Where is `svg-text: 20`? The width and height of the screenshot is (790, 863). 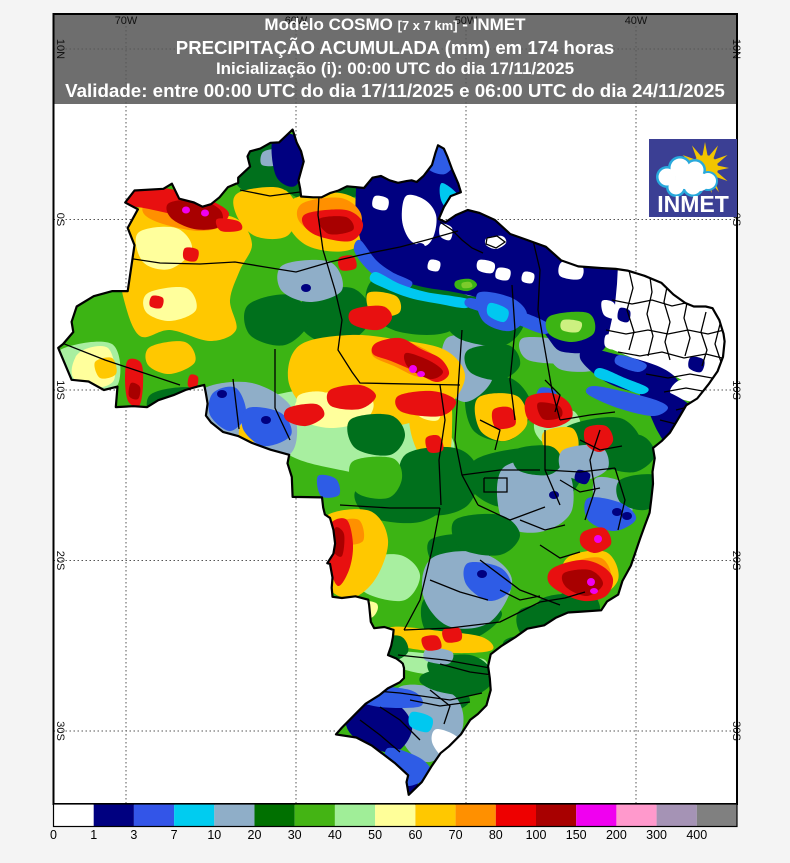 svg-text: 20 is located at coordinates (255, 835).